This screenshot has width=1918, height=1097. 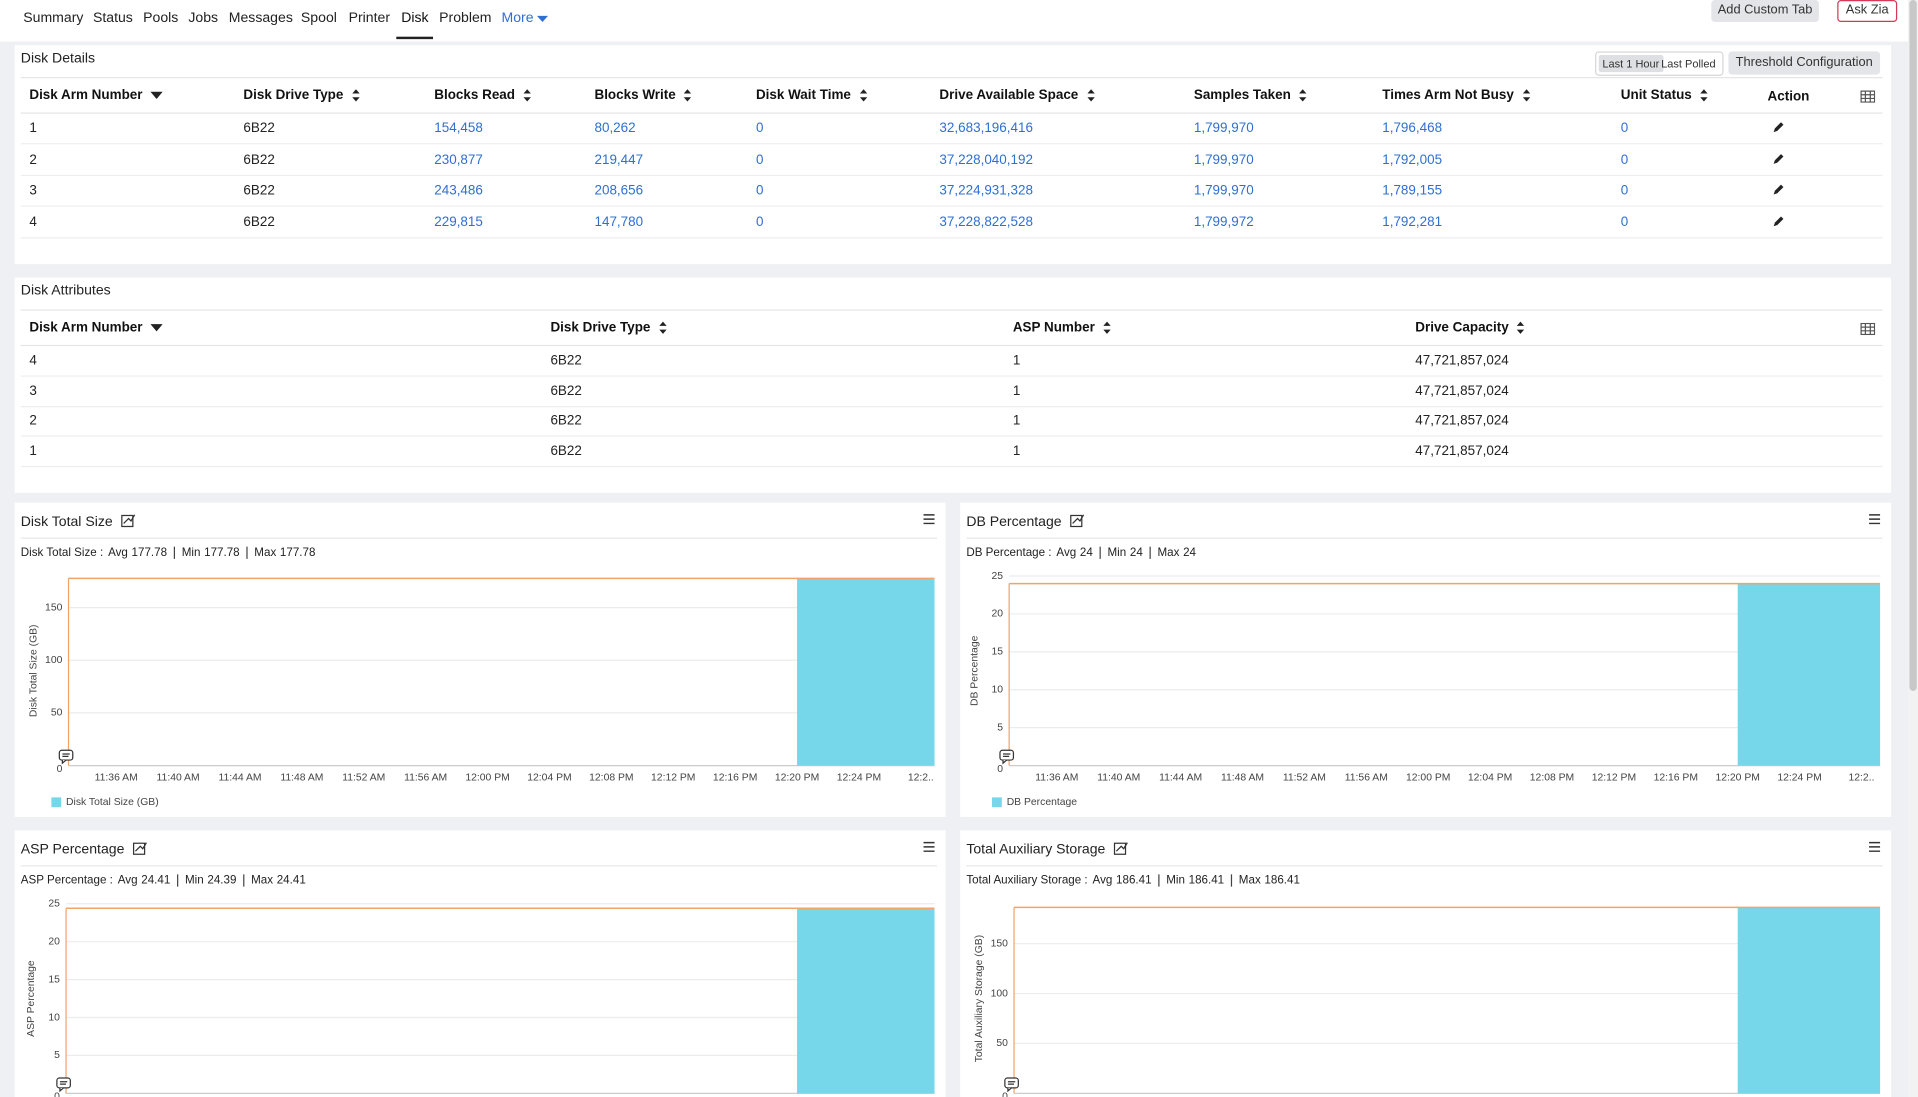 What do you see at coordinates (260, 18) in the screenshot?
I see `nav-tab: Messages` at bounding box center [260, 18].